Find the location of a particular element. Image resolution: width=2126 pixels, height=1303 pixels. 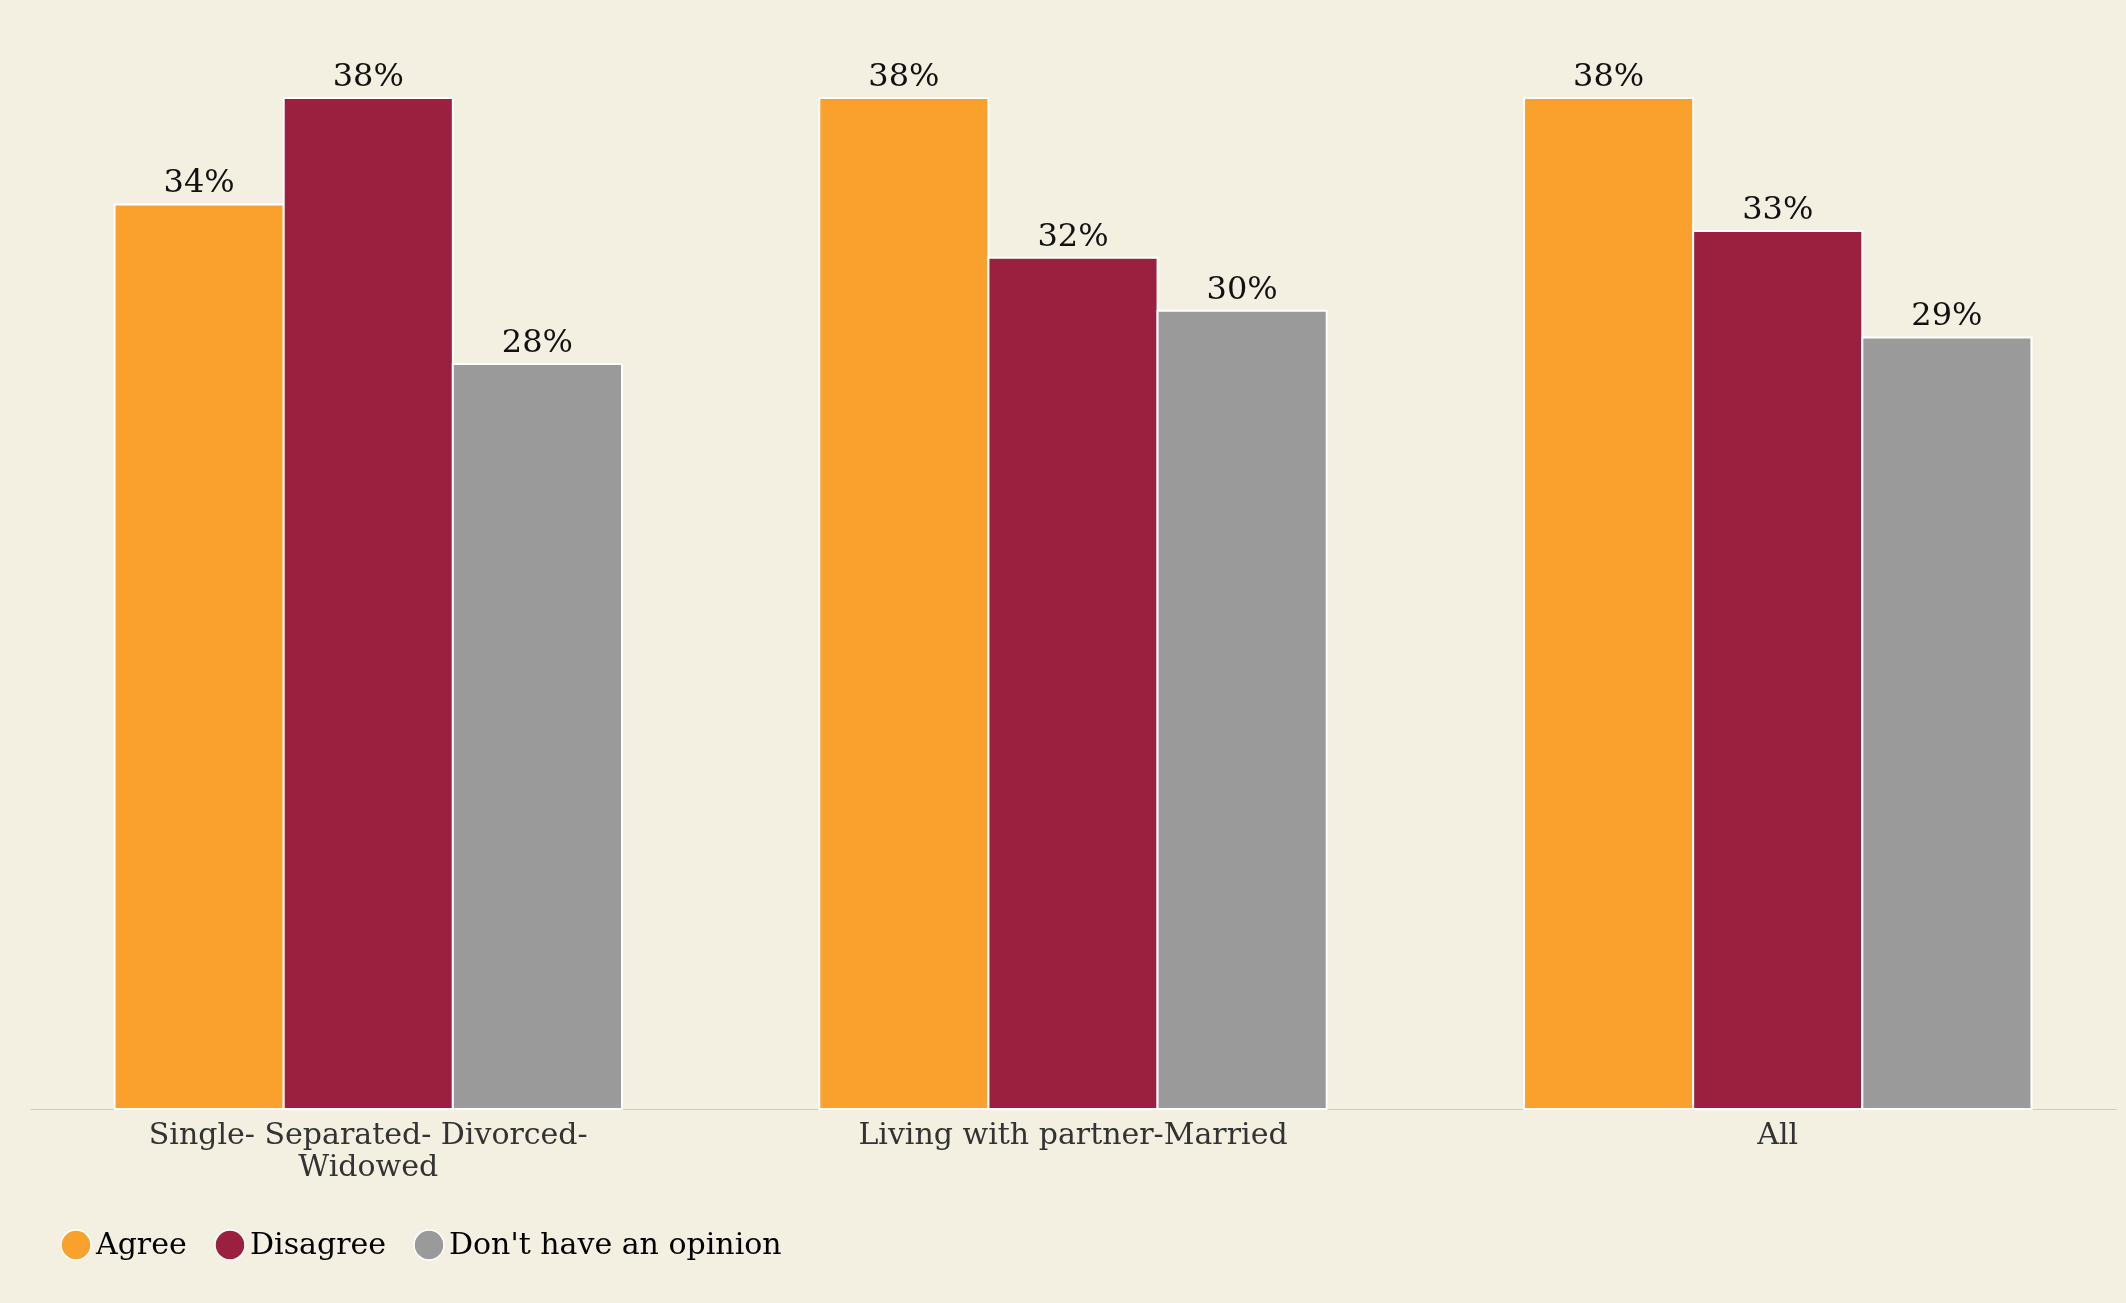

legend-label: Don't have an opinion is located at coordinates (615, 1243).